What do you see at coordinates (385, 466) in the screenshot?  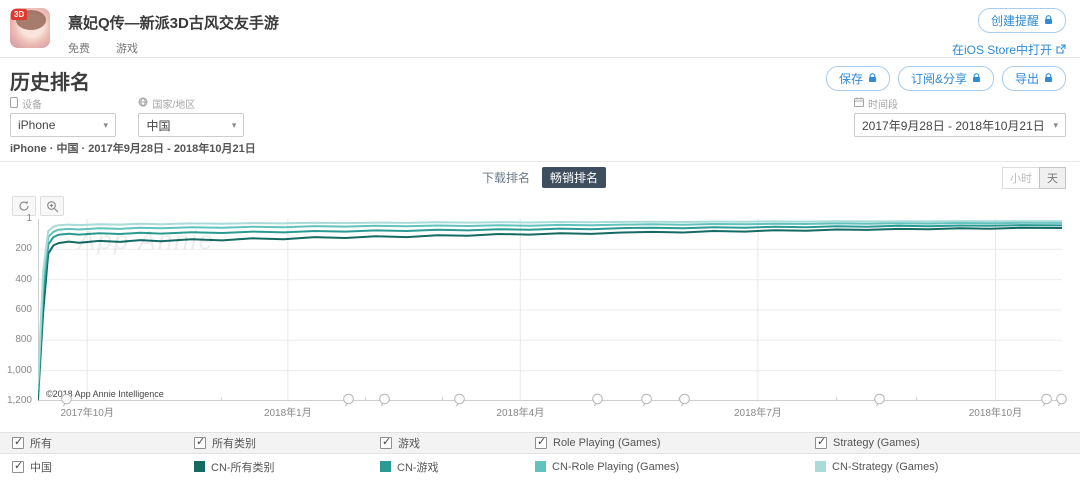 I see `series-swatch-cn-games` at bounding box center [385, 466].